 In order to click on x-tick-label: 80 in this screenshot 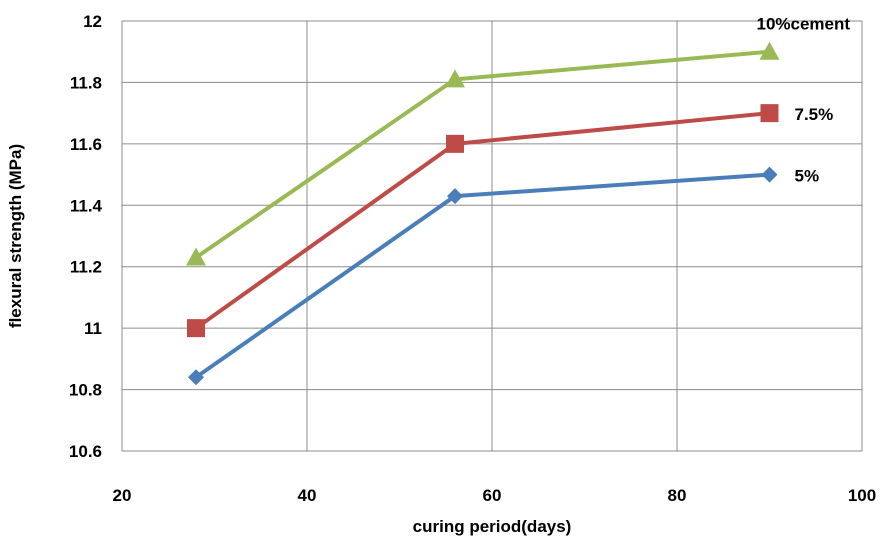, I will do `click(677, 495)`.